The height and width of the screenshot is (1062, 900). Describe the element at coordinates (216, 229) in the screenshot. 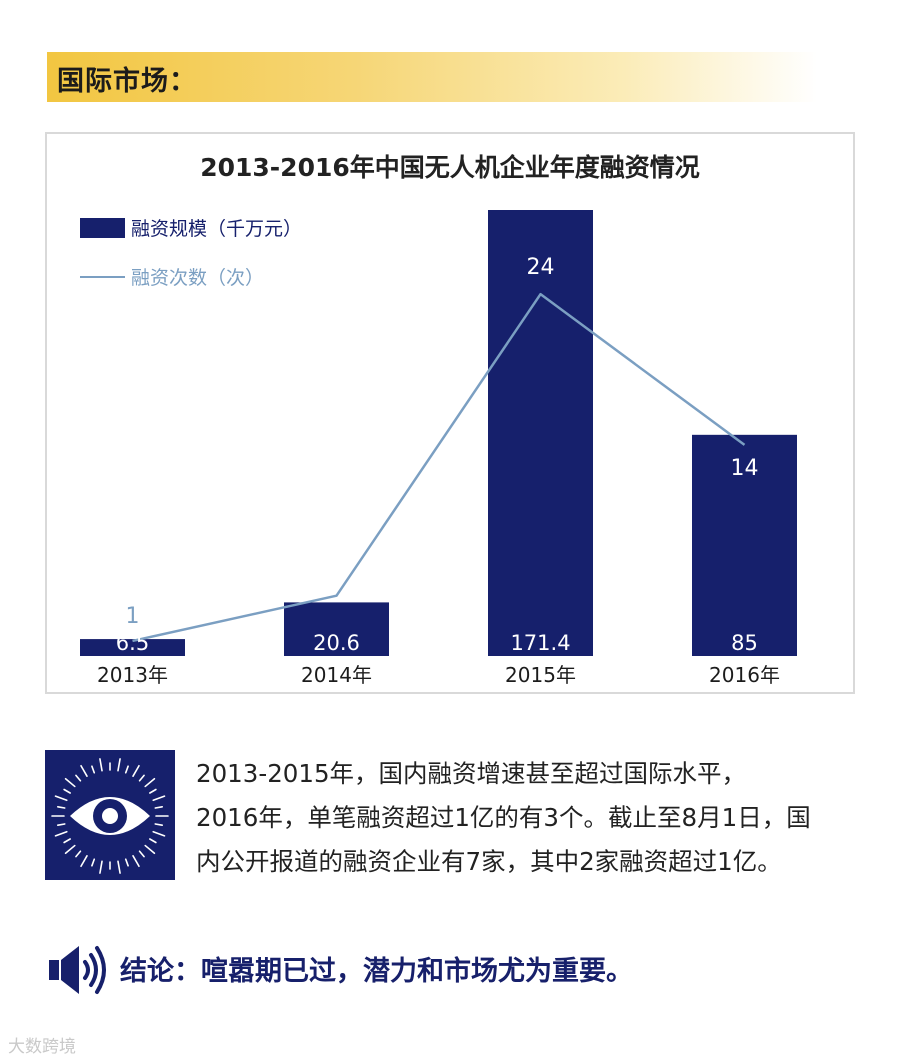

I see `legend-bar-label: 融资规模（千万元）` at that location.